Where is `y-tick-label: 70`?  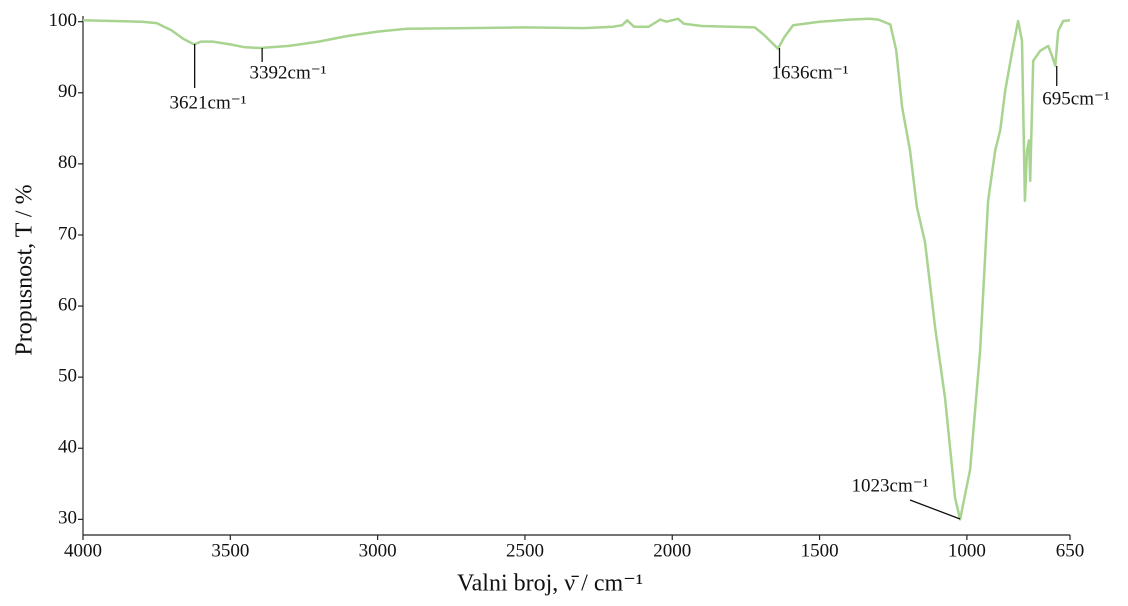
y-tick-label: 70 is located at coordinates (67, 233).